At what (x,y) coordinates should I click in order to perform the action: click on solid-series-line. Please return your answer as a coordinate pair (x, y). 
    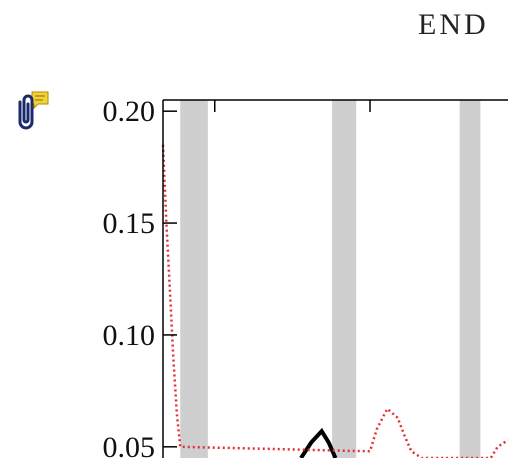
    Looking at the image, I should click on (318, 442).